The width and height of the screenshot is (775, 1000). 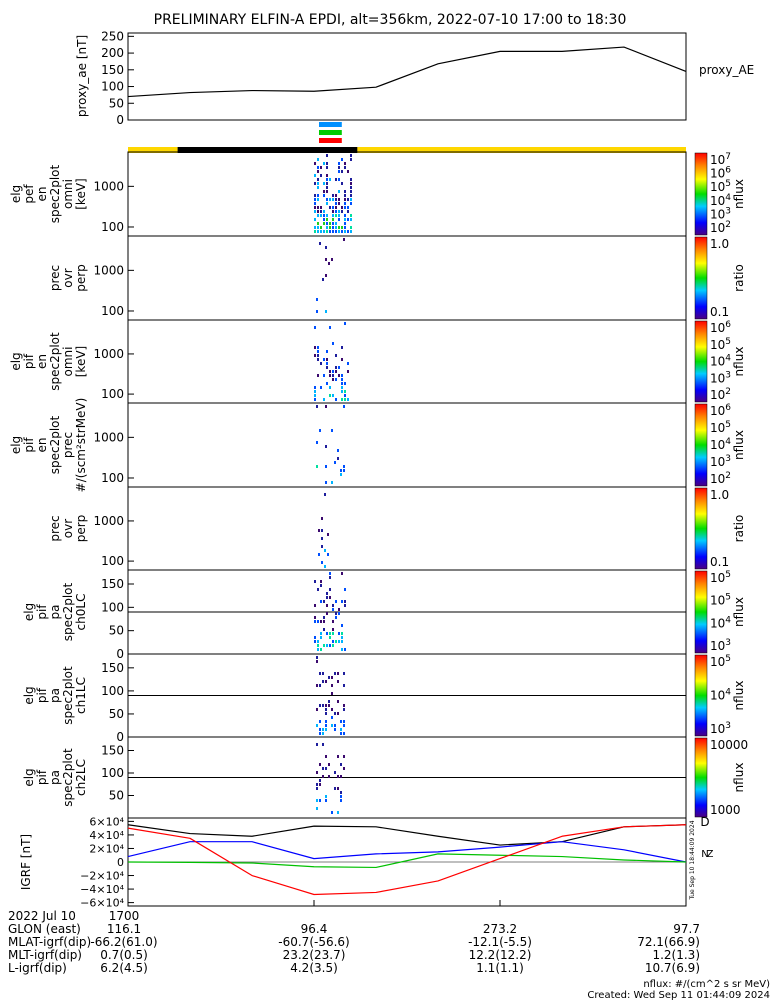 I want to click on spec-ytick-label: 150, so click(x=112, y=668).